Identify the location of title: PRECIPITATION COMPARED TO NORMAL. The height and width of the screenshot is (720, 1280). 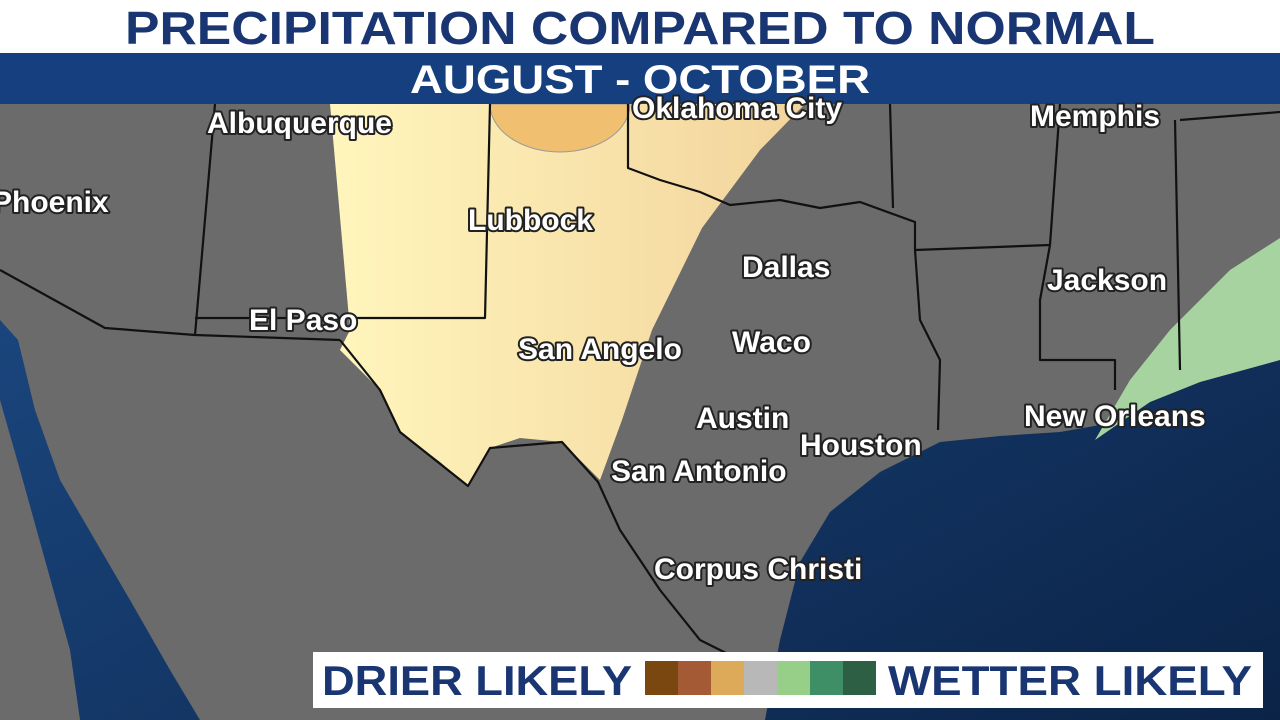
(640, 28).